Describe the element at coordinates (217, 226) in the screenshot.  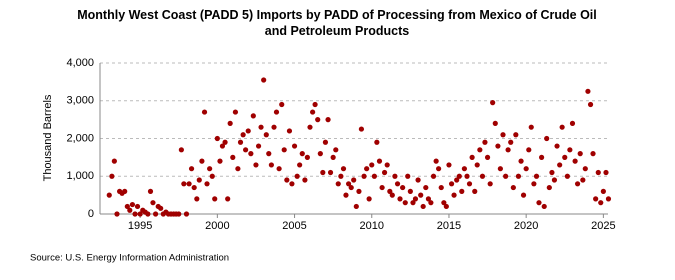
I see `x-tick-label: 2000` at that location.